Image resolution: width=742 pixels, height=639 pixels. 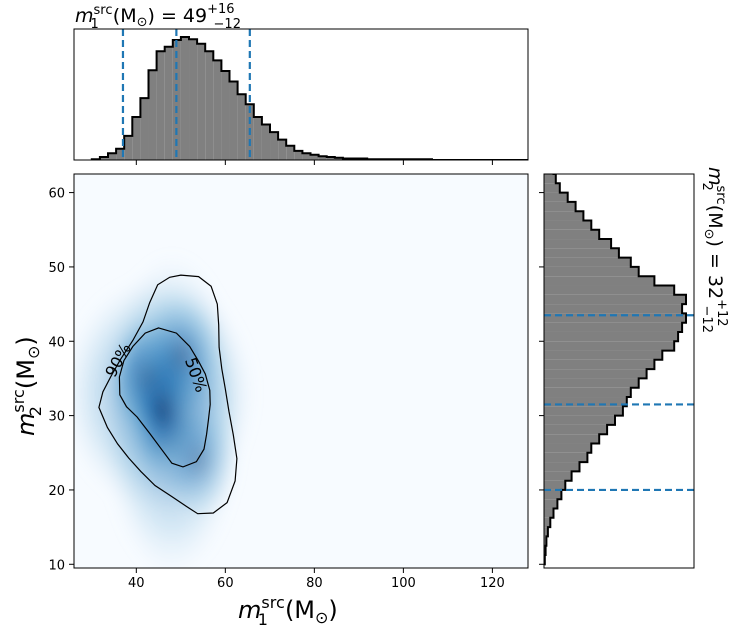 I want to click on x-label-close: ), so click(x=332, y=610).